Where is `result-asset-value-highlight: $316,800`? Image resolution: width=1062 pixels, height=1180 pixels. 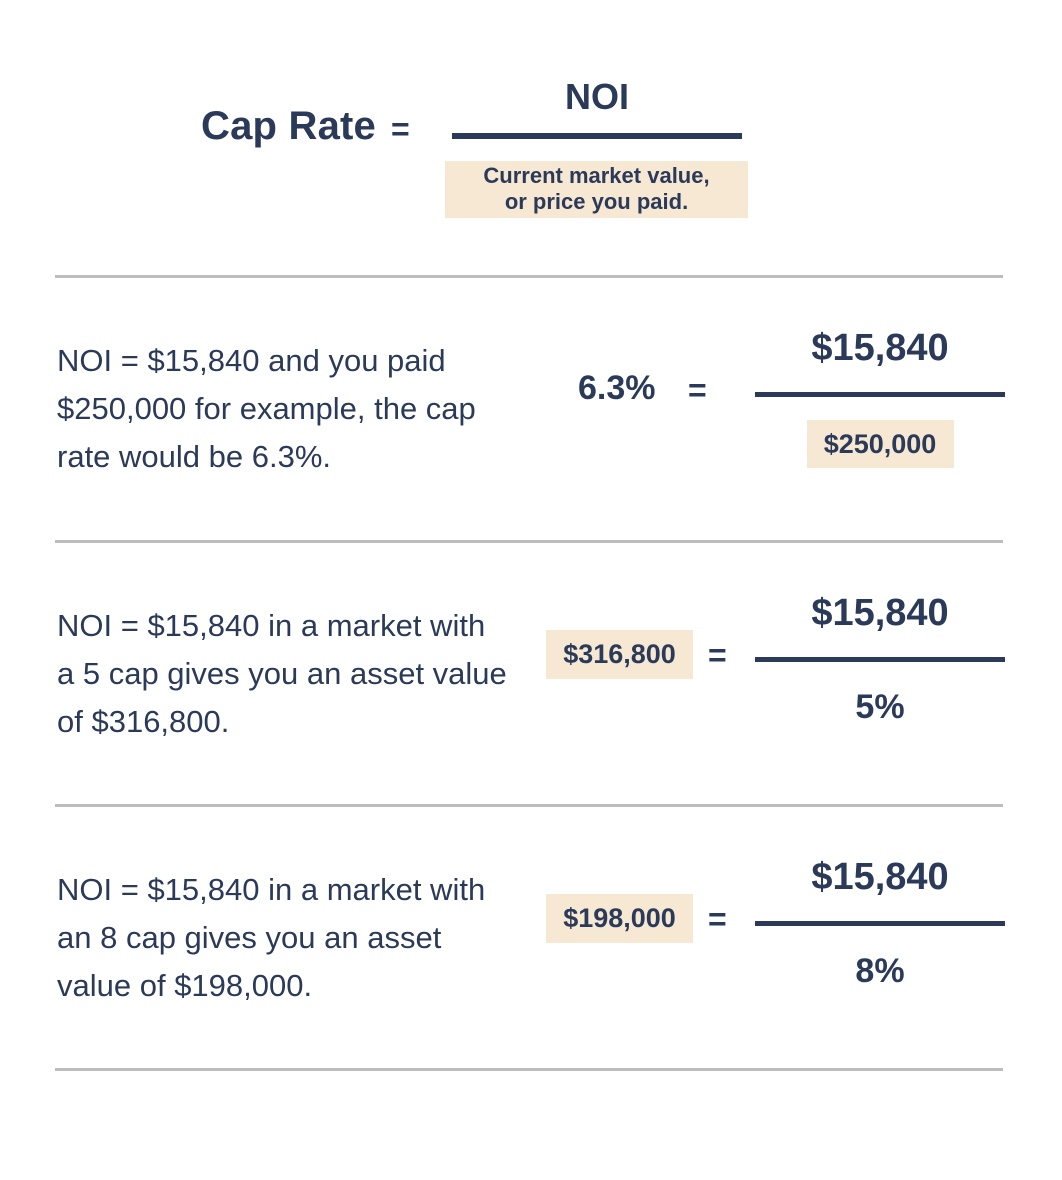 result-asset-value-highlight: $316,800 is located at coordinates (619, 654).